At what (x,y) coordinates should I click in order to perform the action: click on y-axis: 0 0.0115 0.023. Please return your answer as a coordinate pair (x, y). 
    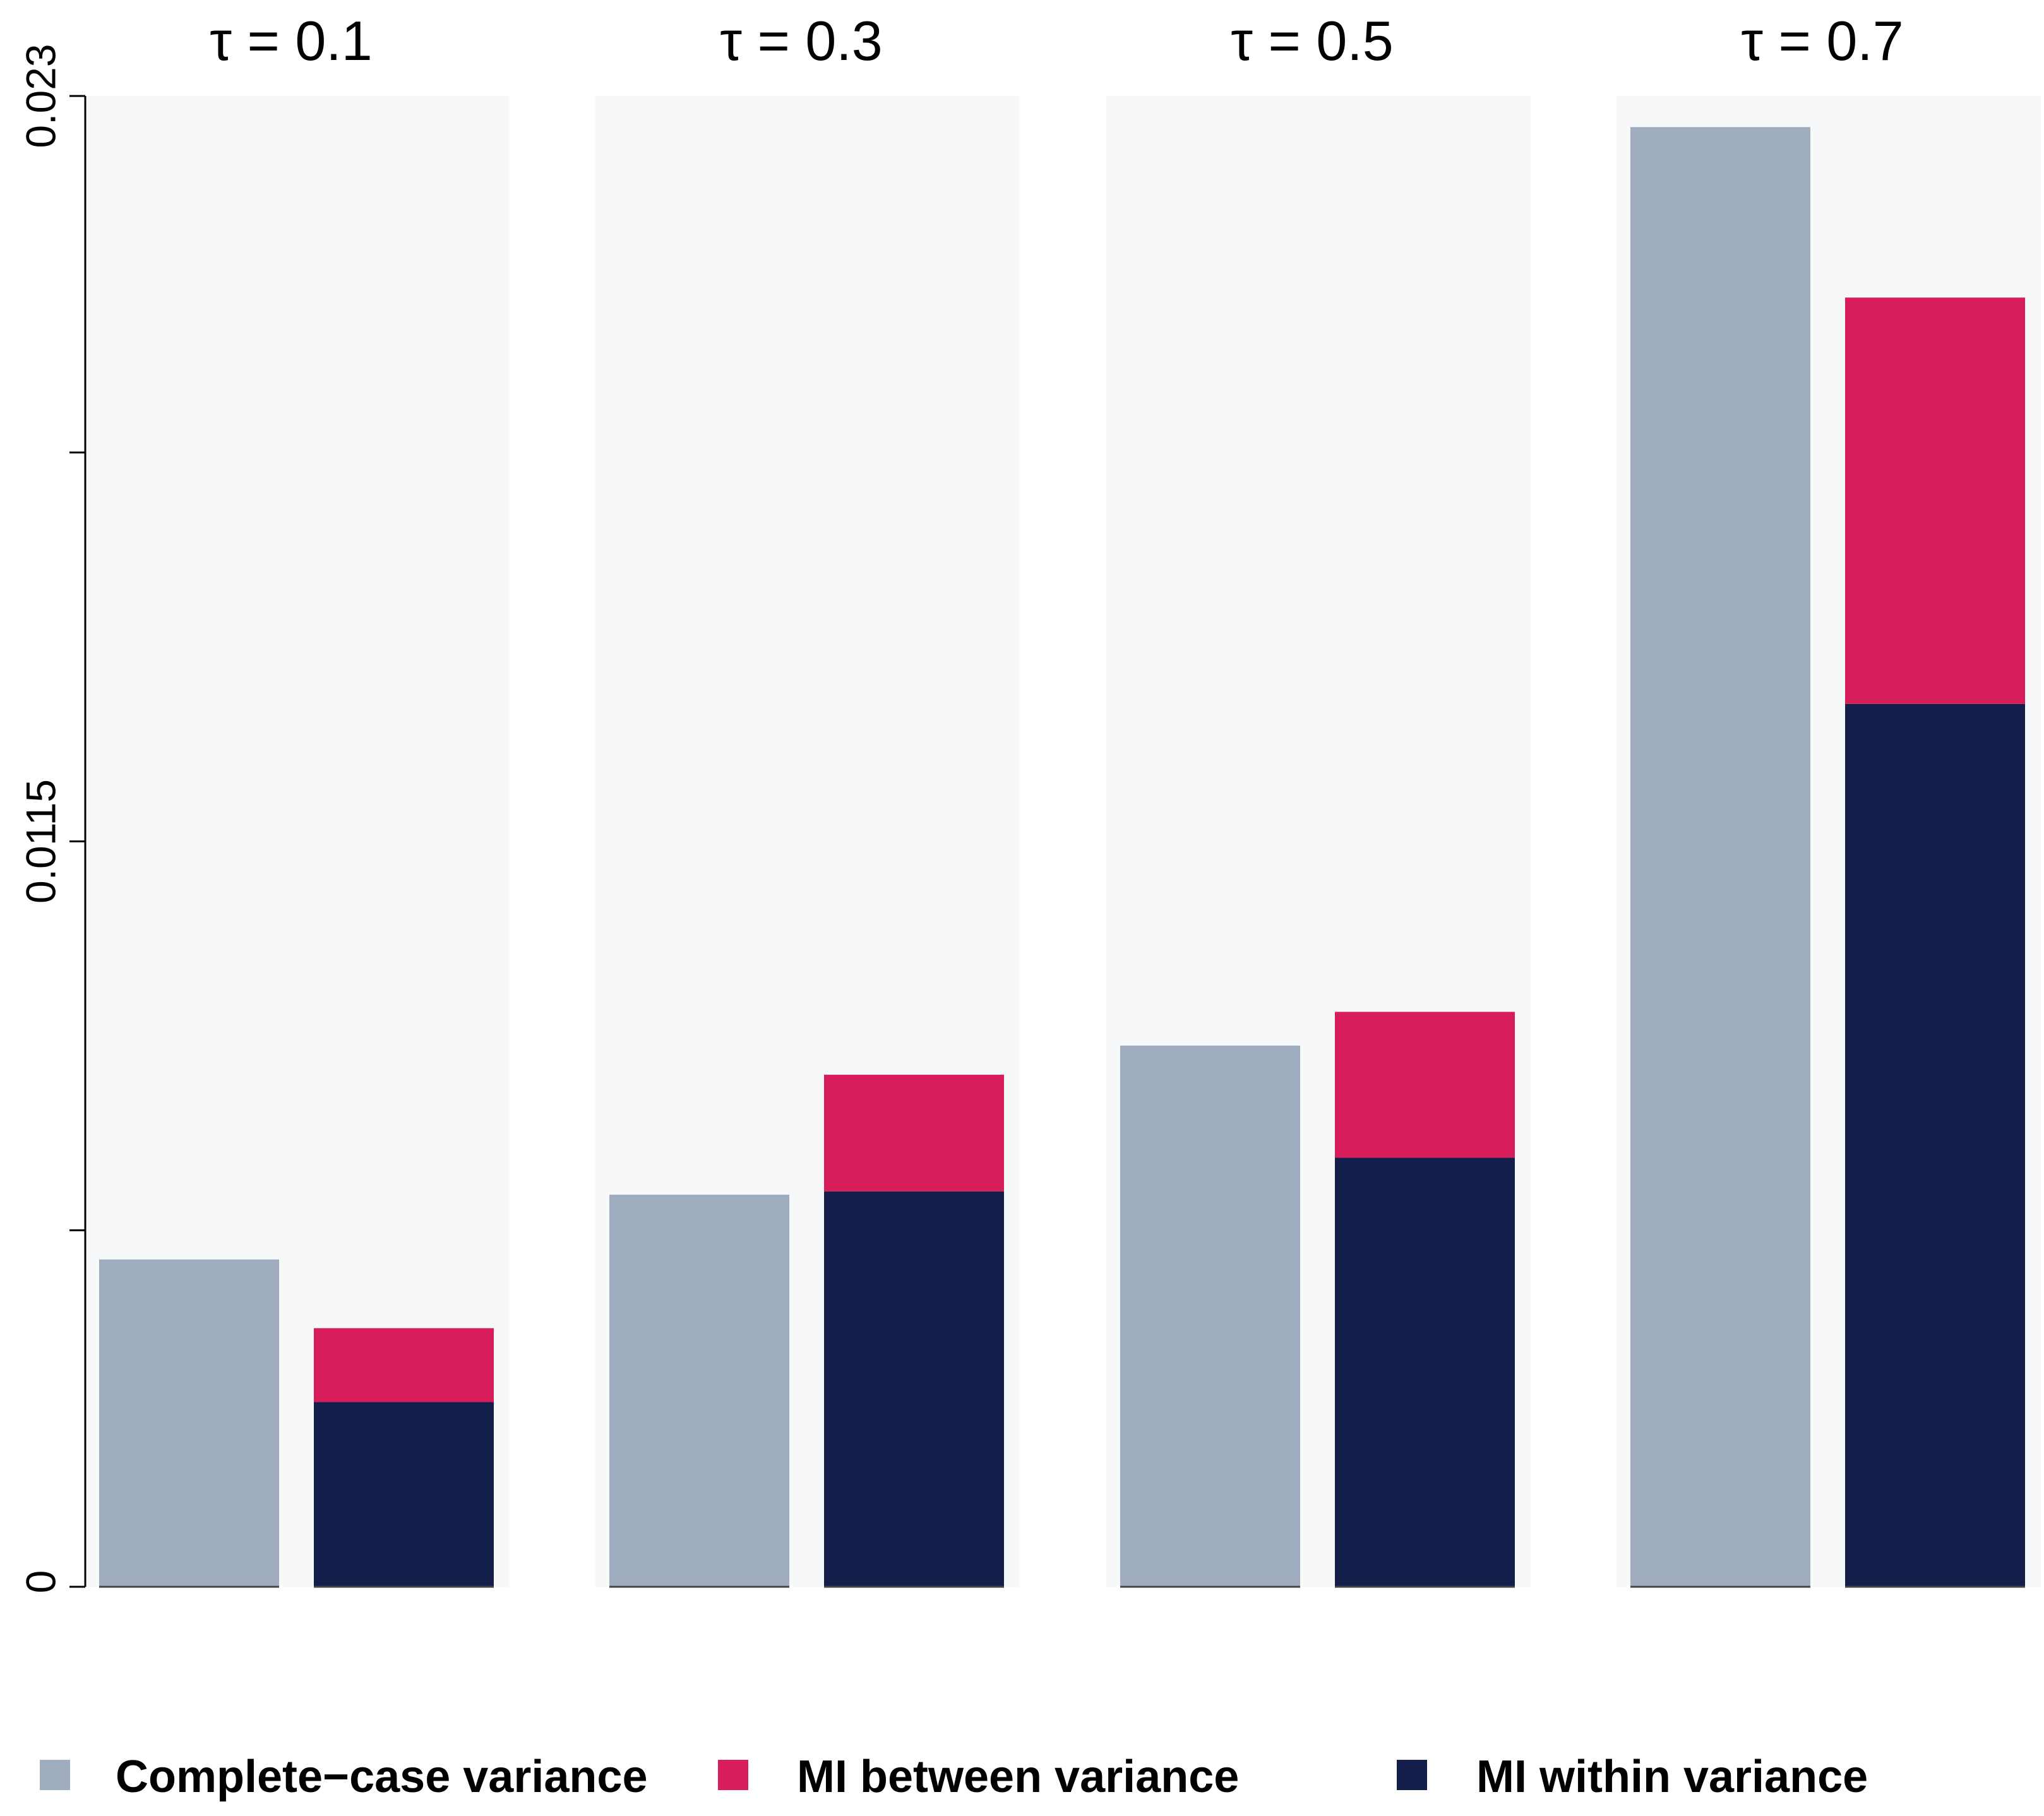
    Looking at the image, I should click on (52, 819).